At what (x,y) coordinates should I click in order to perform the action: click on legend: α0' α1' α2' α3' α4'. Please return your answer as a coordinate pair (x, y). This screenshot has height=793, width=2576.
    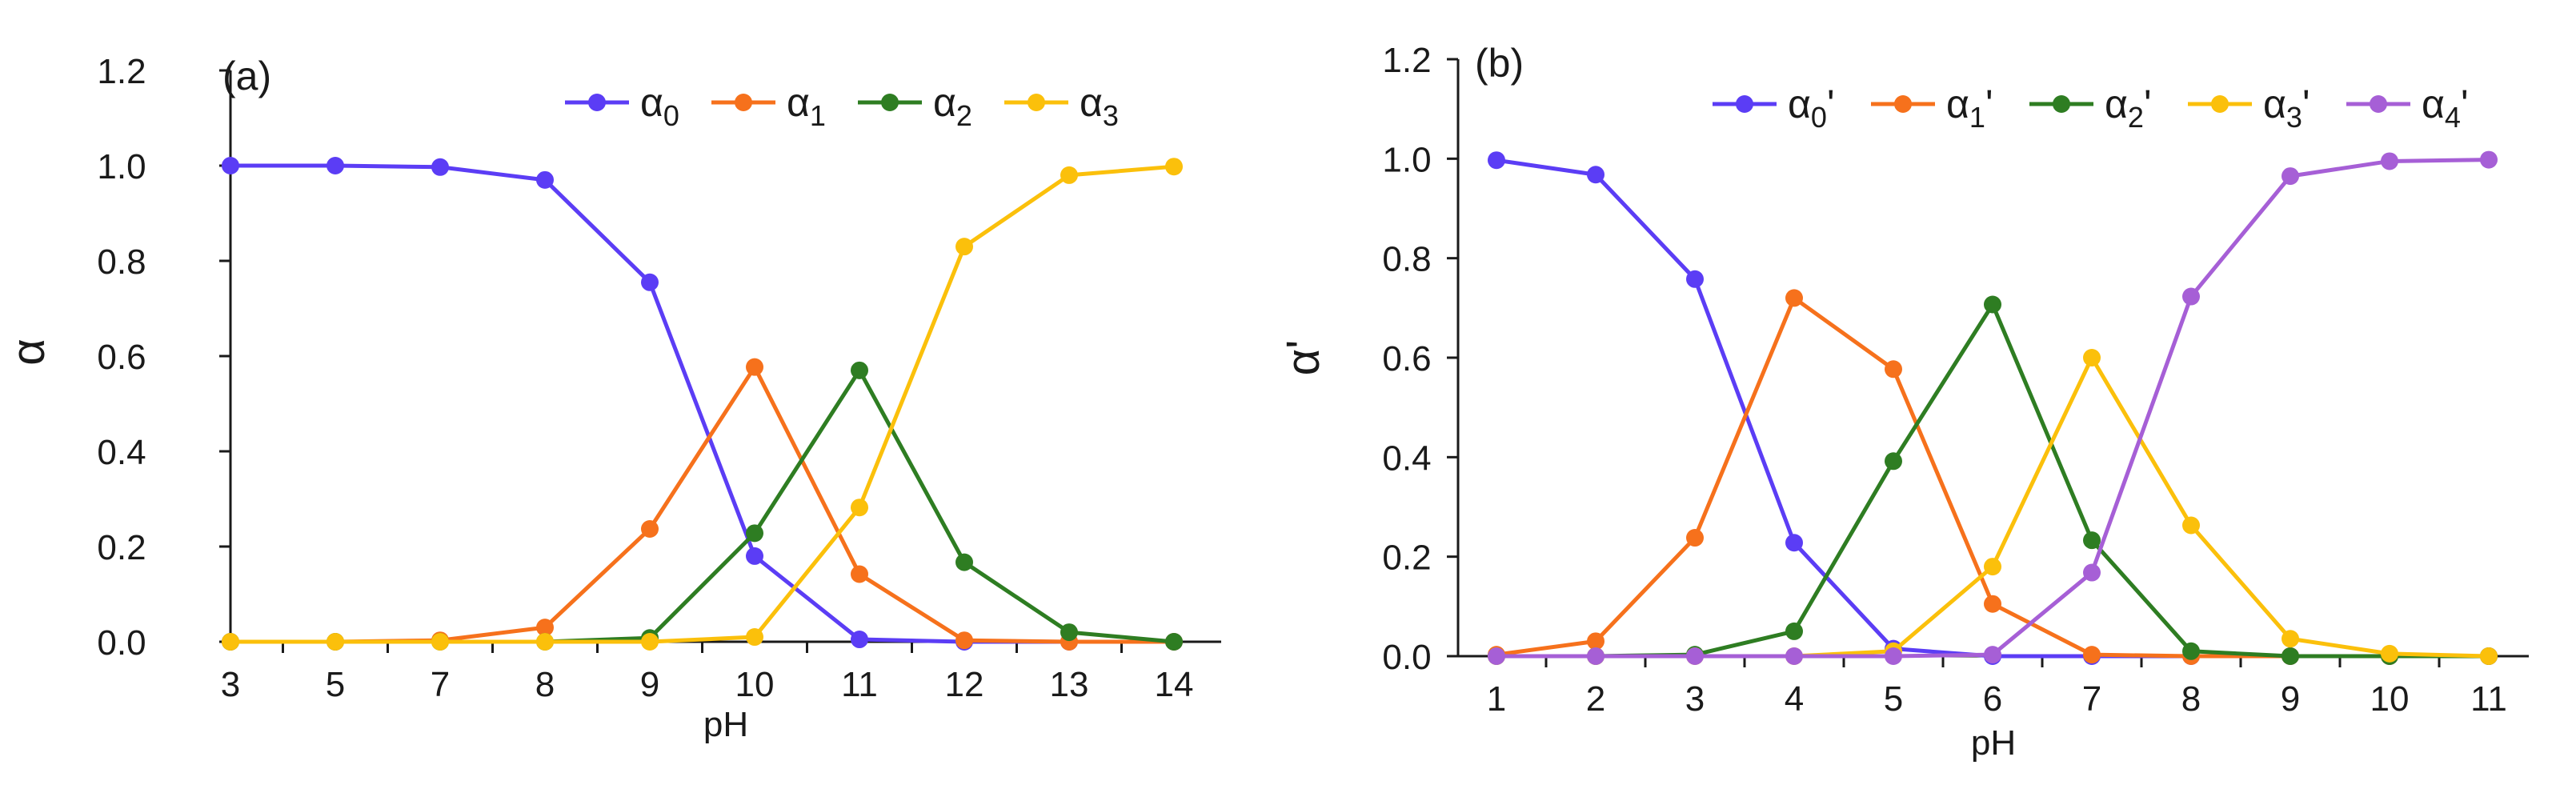
    Looking at the image, I should click on (2090, 108).